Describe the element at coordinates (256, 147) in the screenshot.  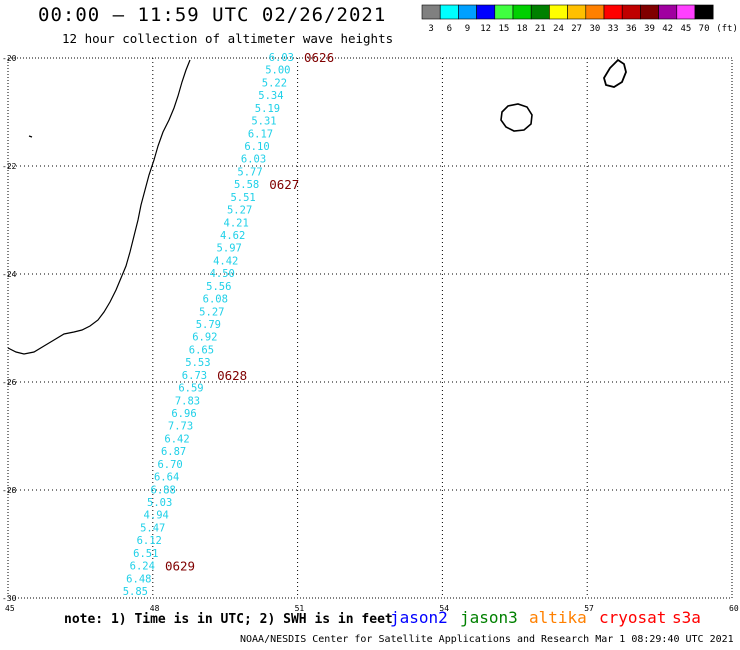
I see `swh-value: 6.10` at that location.